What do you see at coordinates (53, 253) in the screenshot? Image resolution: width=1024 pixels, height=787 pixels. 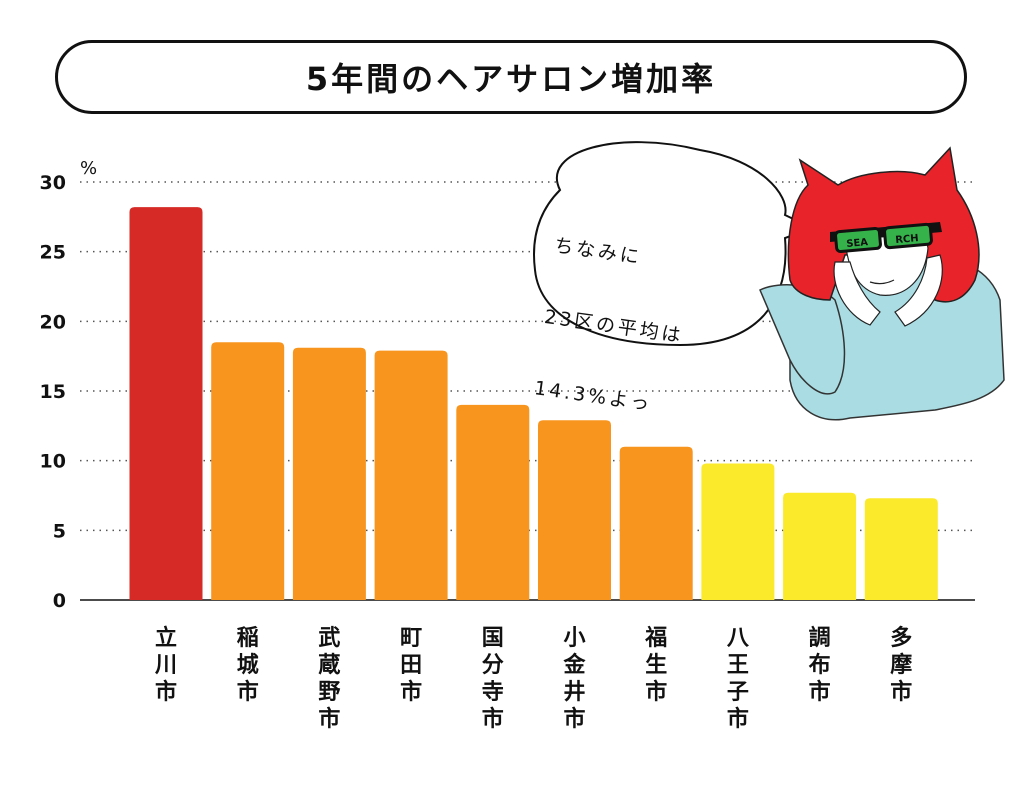 I see `y-tick-label: 25` at bounding box center [53, 253].